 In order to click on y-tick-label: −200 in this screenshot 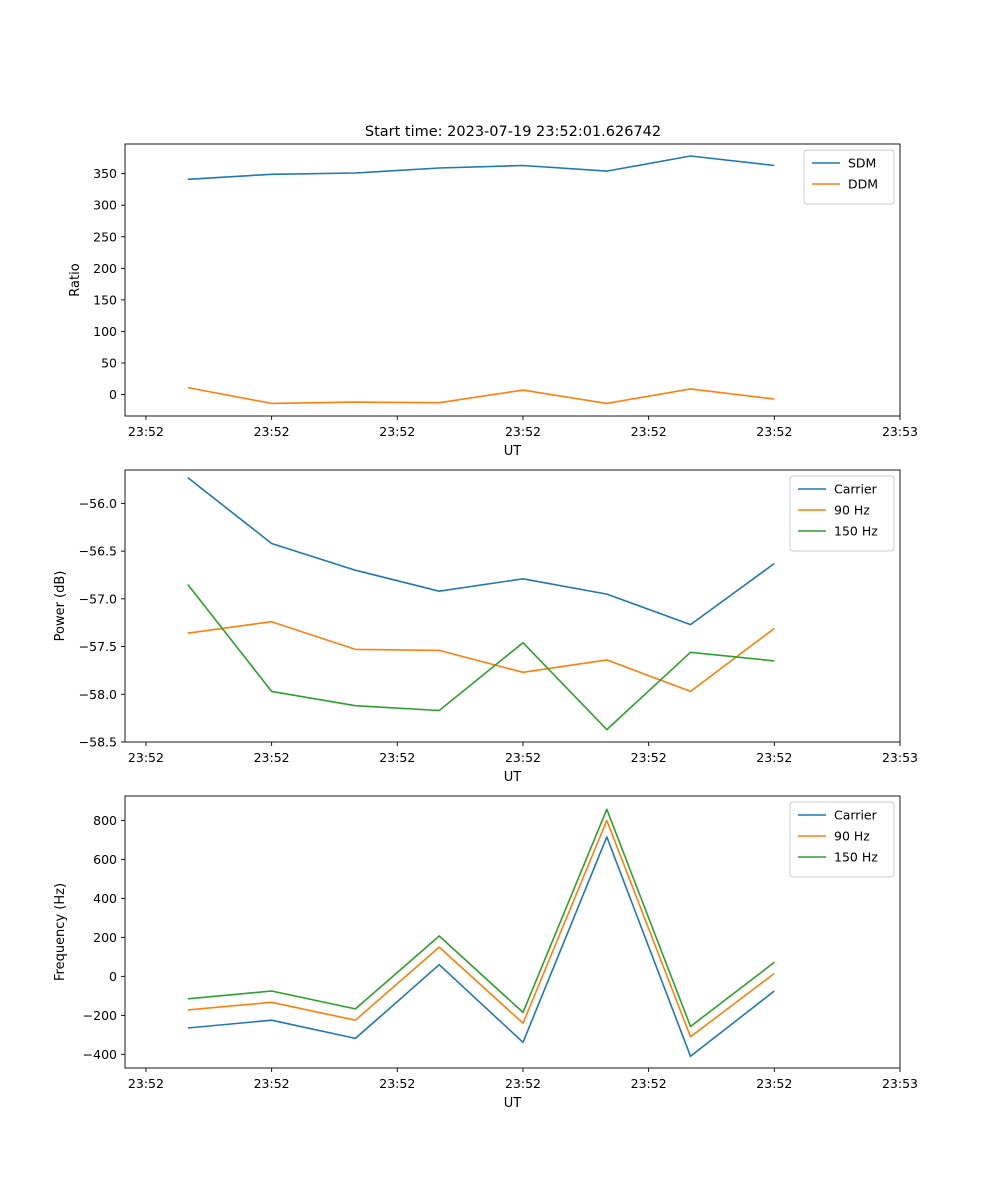, I will do `click(100, 1015)`.